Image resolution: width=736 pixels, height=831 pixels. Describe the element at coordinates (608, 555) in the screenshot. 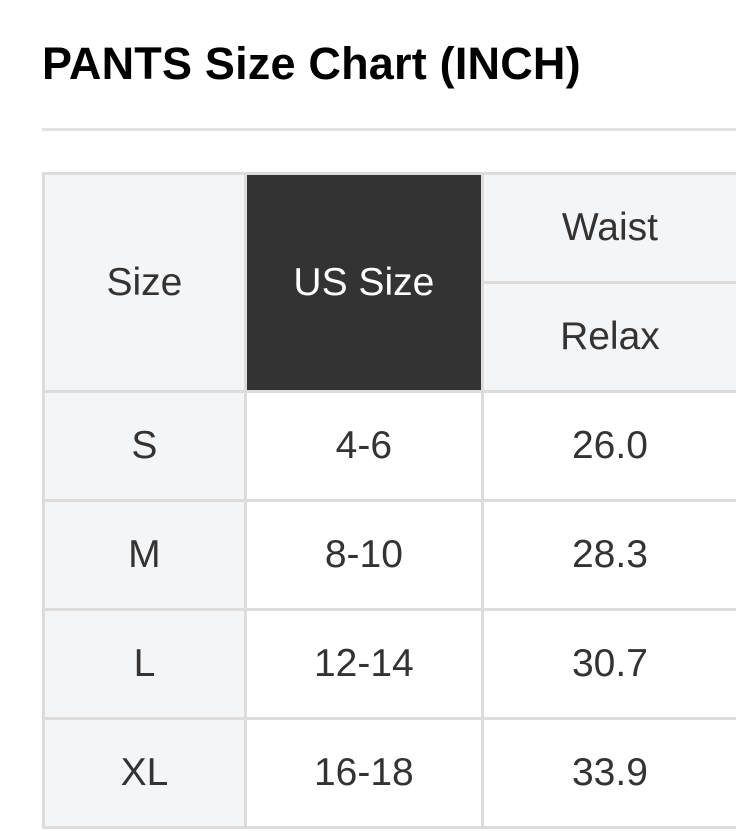

I see `cell-waist-relax: 28.3` at that location.